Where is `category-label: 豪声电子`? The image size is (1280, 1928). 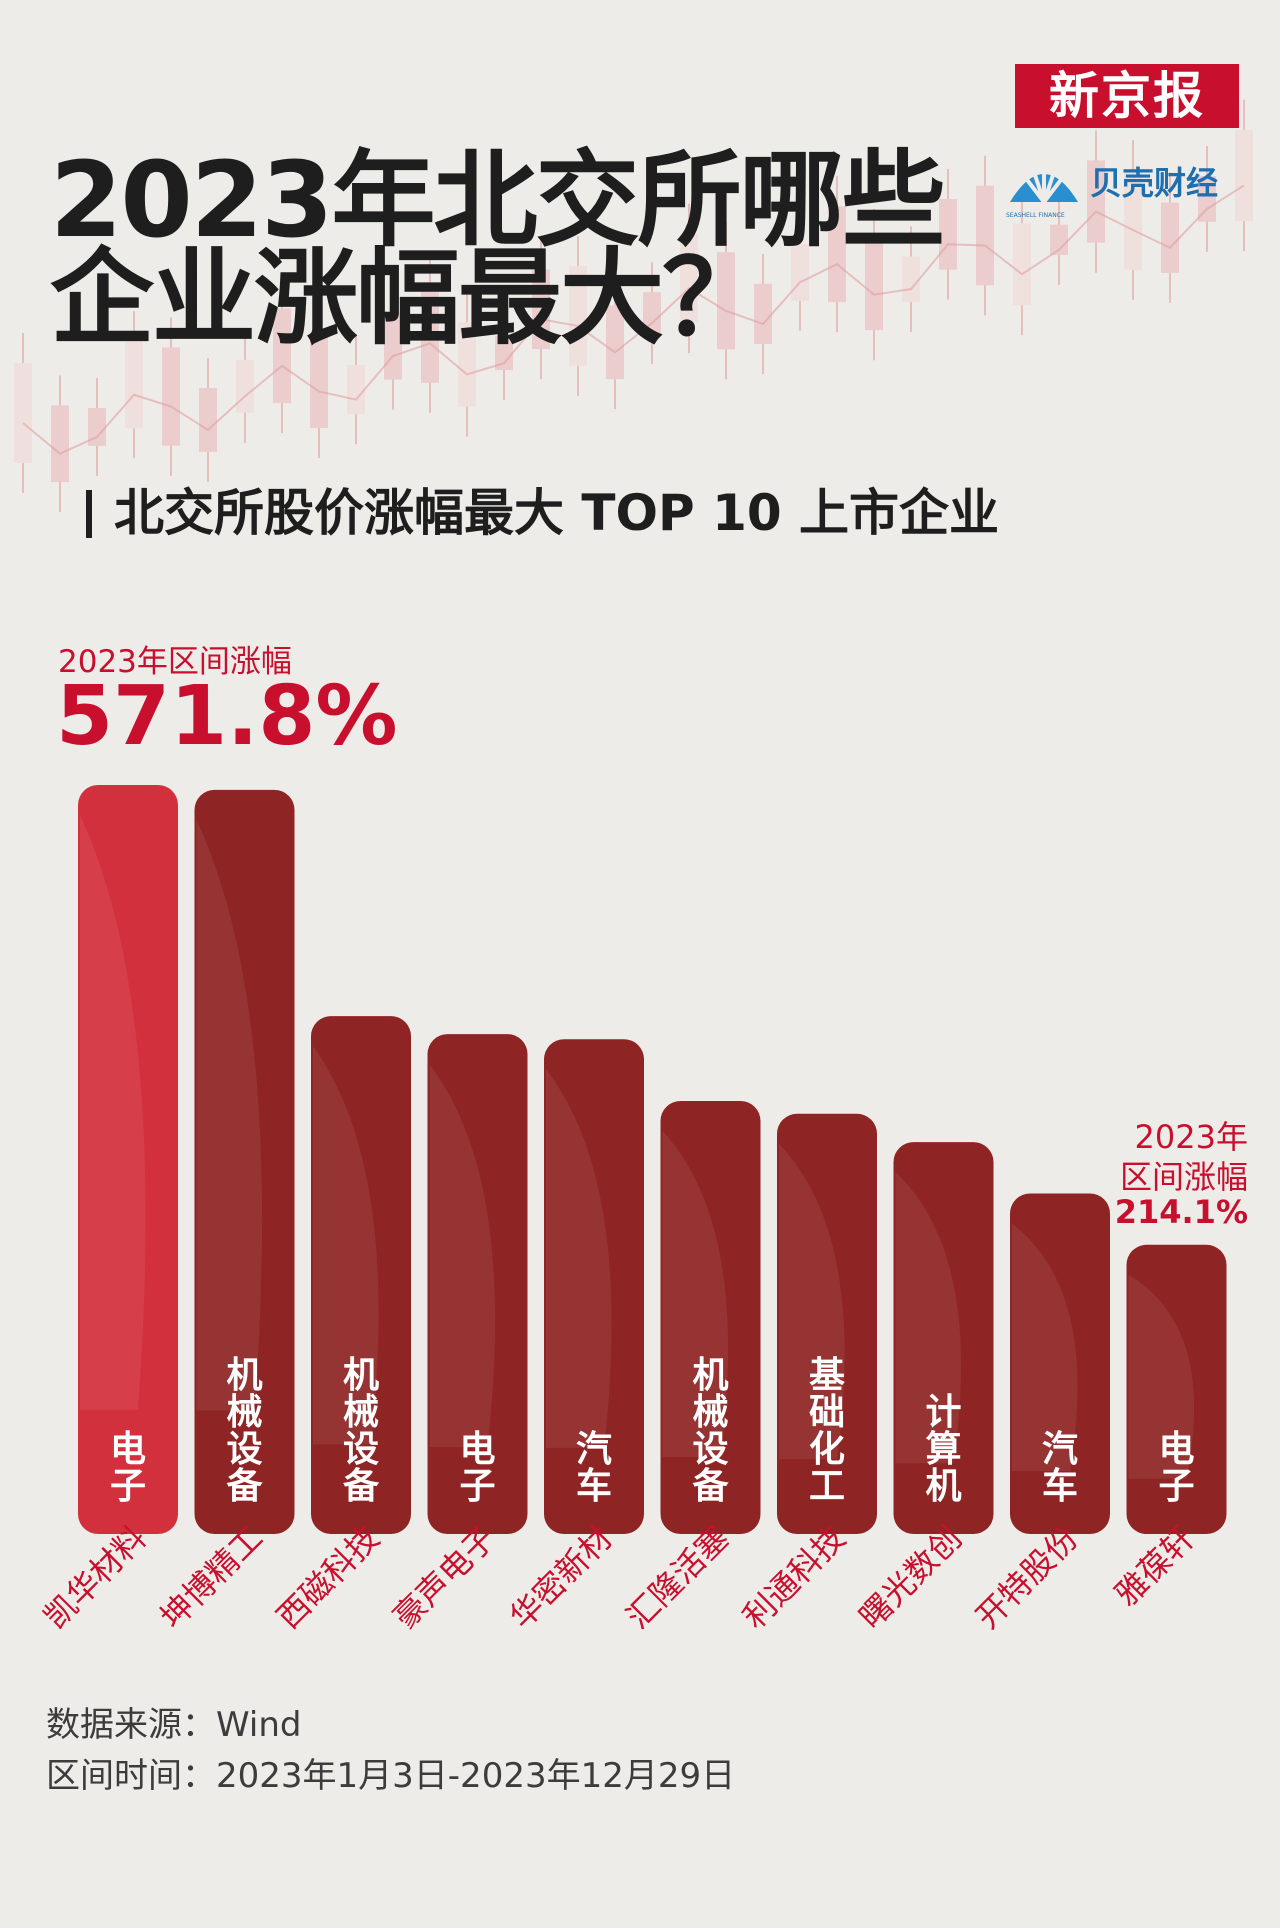
category-label: 豪声电子 is located at coordinates (444, 1577).